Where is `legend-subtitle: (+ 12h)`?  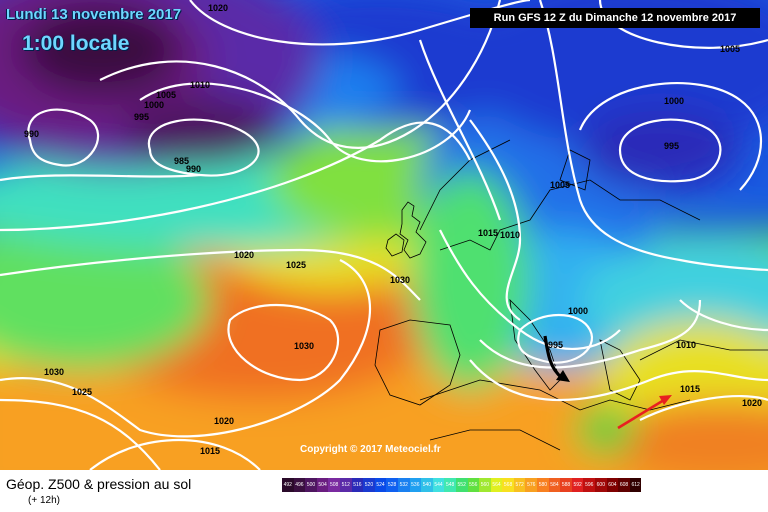
legend-subtitle: (+ 12h) is located at coordinates (44, 500).